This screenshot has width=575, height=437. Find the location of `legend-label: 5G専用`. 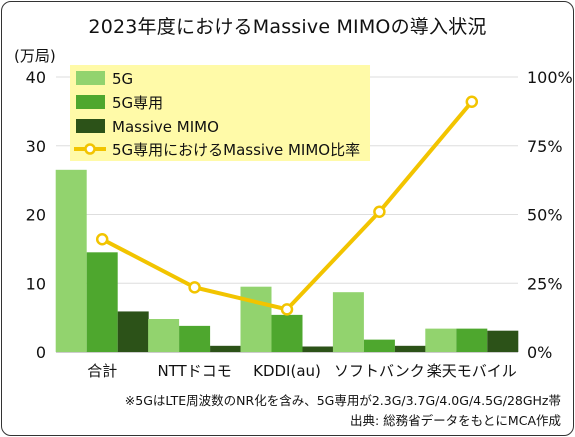

legend-label: 5G専用 is located at coordinates (137, 103).